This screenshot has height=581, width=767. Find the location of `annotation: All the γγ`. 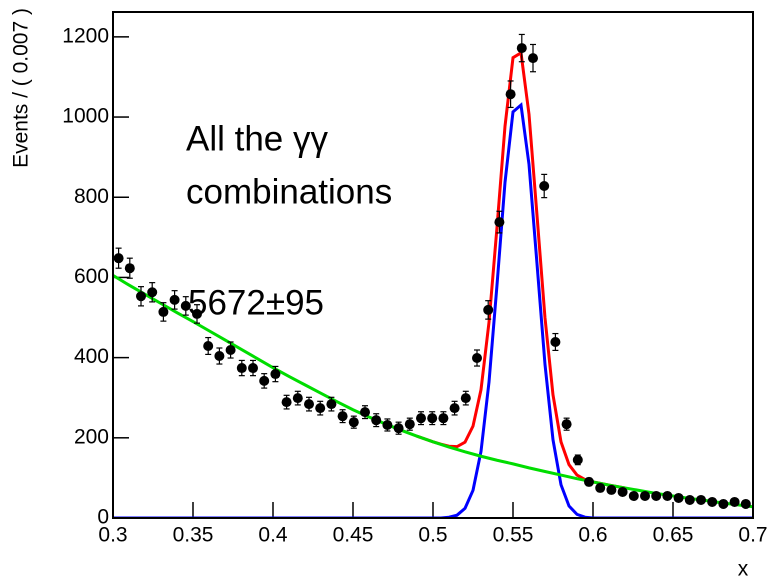

annotation: All the γγ is located at coordinates (257, 138).